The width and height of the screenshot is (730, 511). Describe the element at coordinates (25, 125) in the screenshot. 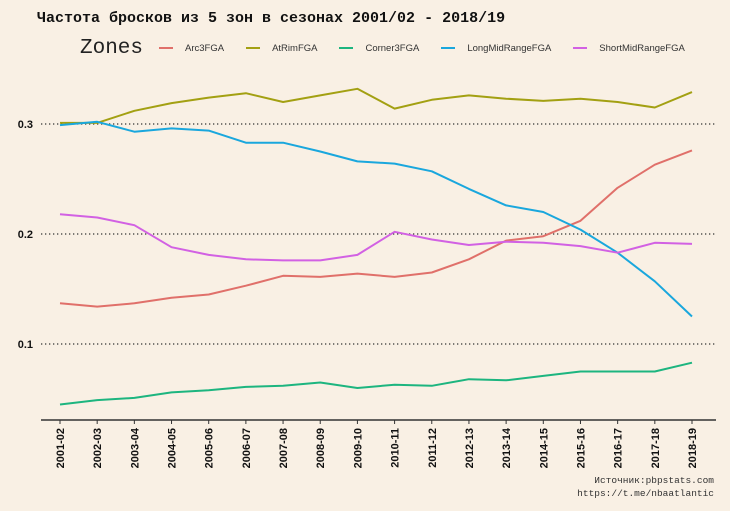

I see `y-tick-label: 0.3` at that location.